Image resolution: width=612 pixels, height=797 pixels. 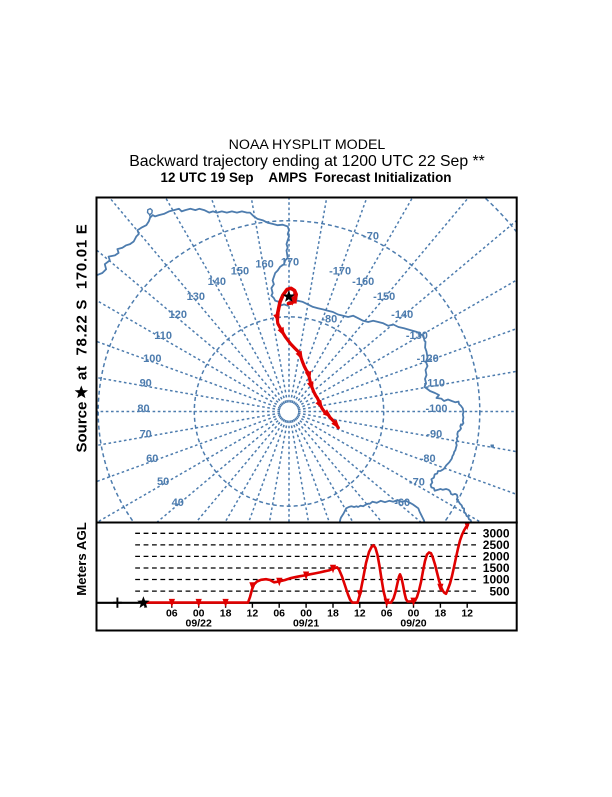 What do you see at coordinates (290, 263) in the screenshot?
I see `svg-text: 170` at bounding box center [290, 263].